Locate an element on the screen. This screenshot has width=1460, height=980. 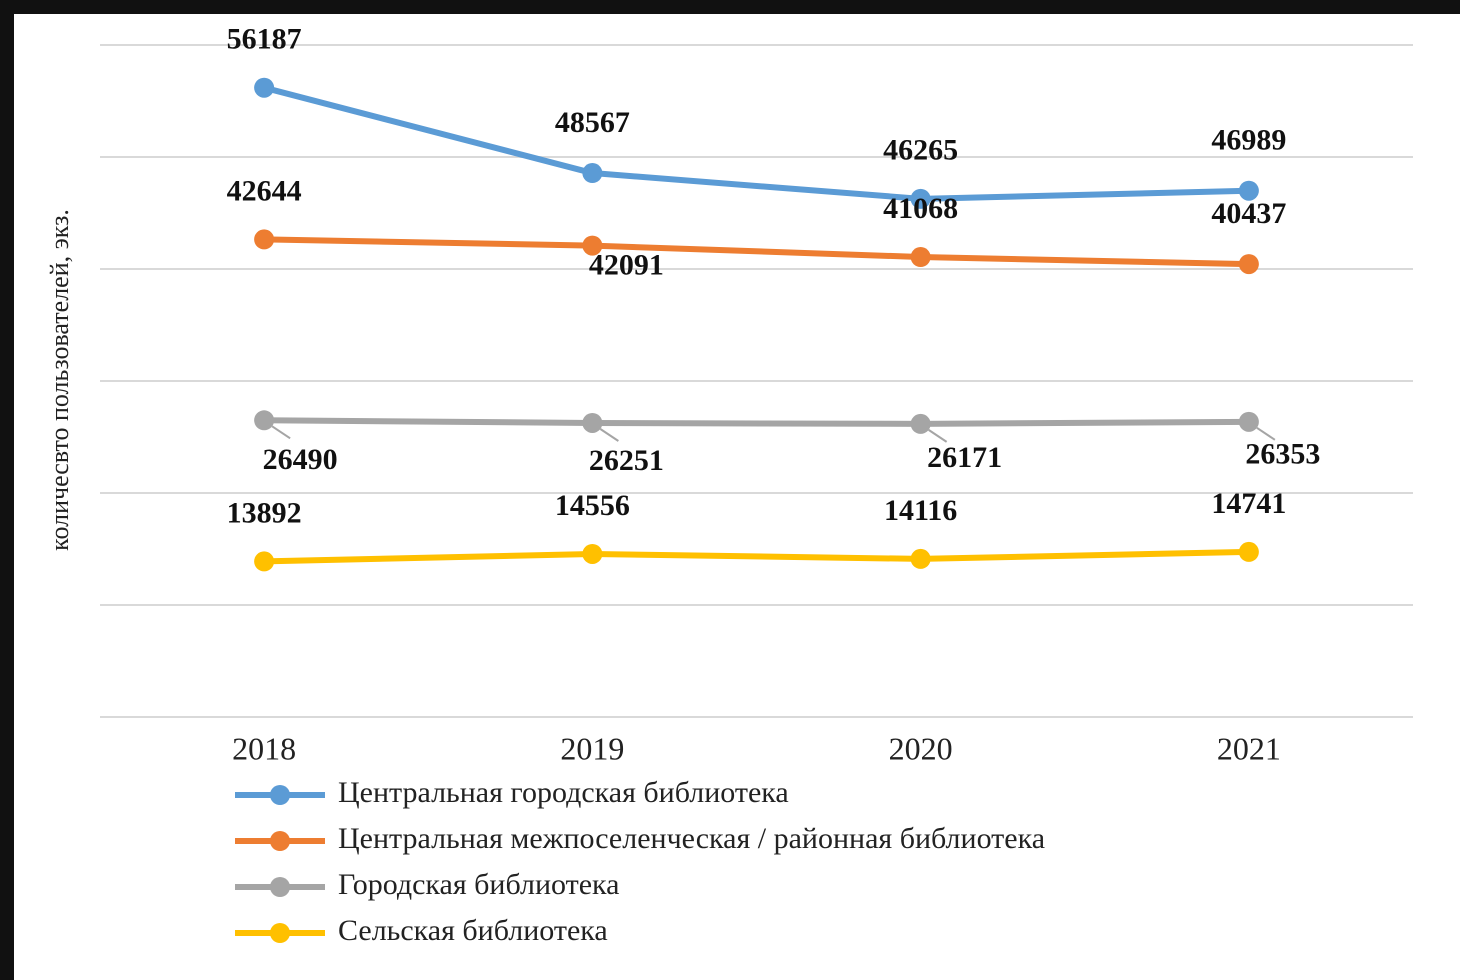
x-tick-label: 2020 is located at coordinates (921, 748).